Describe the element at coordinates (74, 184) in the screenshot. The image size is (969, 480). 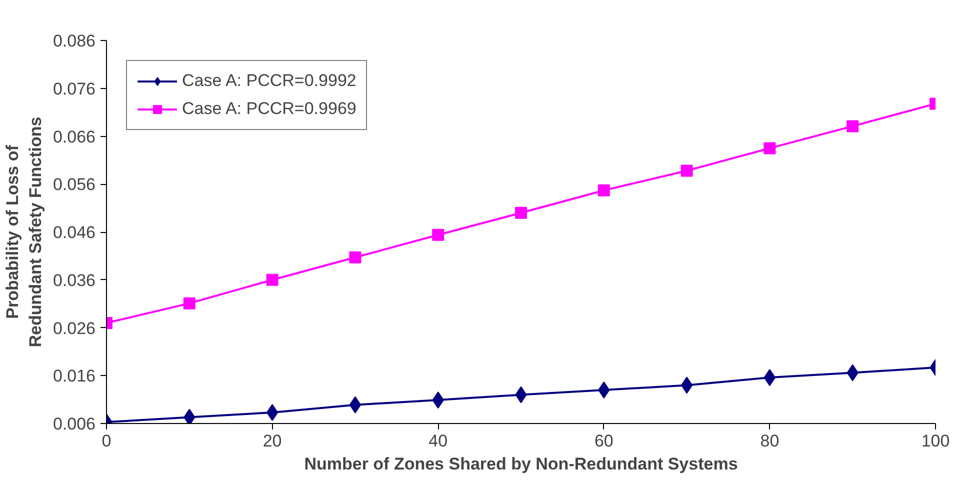
I see `y-tick-label: 0.056` at that location.